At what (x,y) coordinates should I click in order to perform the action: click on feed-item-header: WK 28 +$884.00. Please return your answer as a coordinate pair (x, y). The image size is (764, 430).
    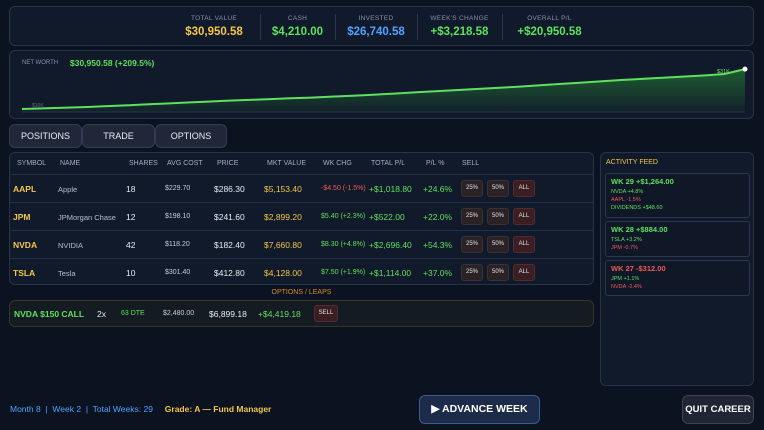
    Looking at the image, I should click on (639, 229).